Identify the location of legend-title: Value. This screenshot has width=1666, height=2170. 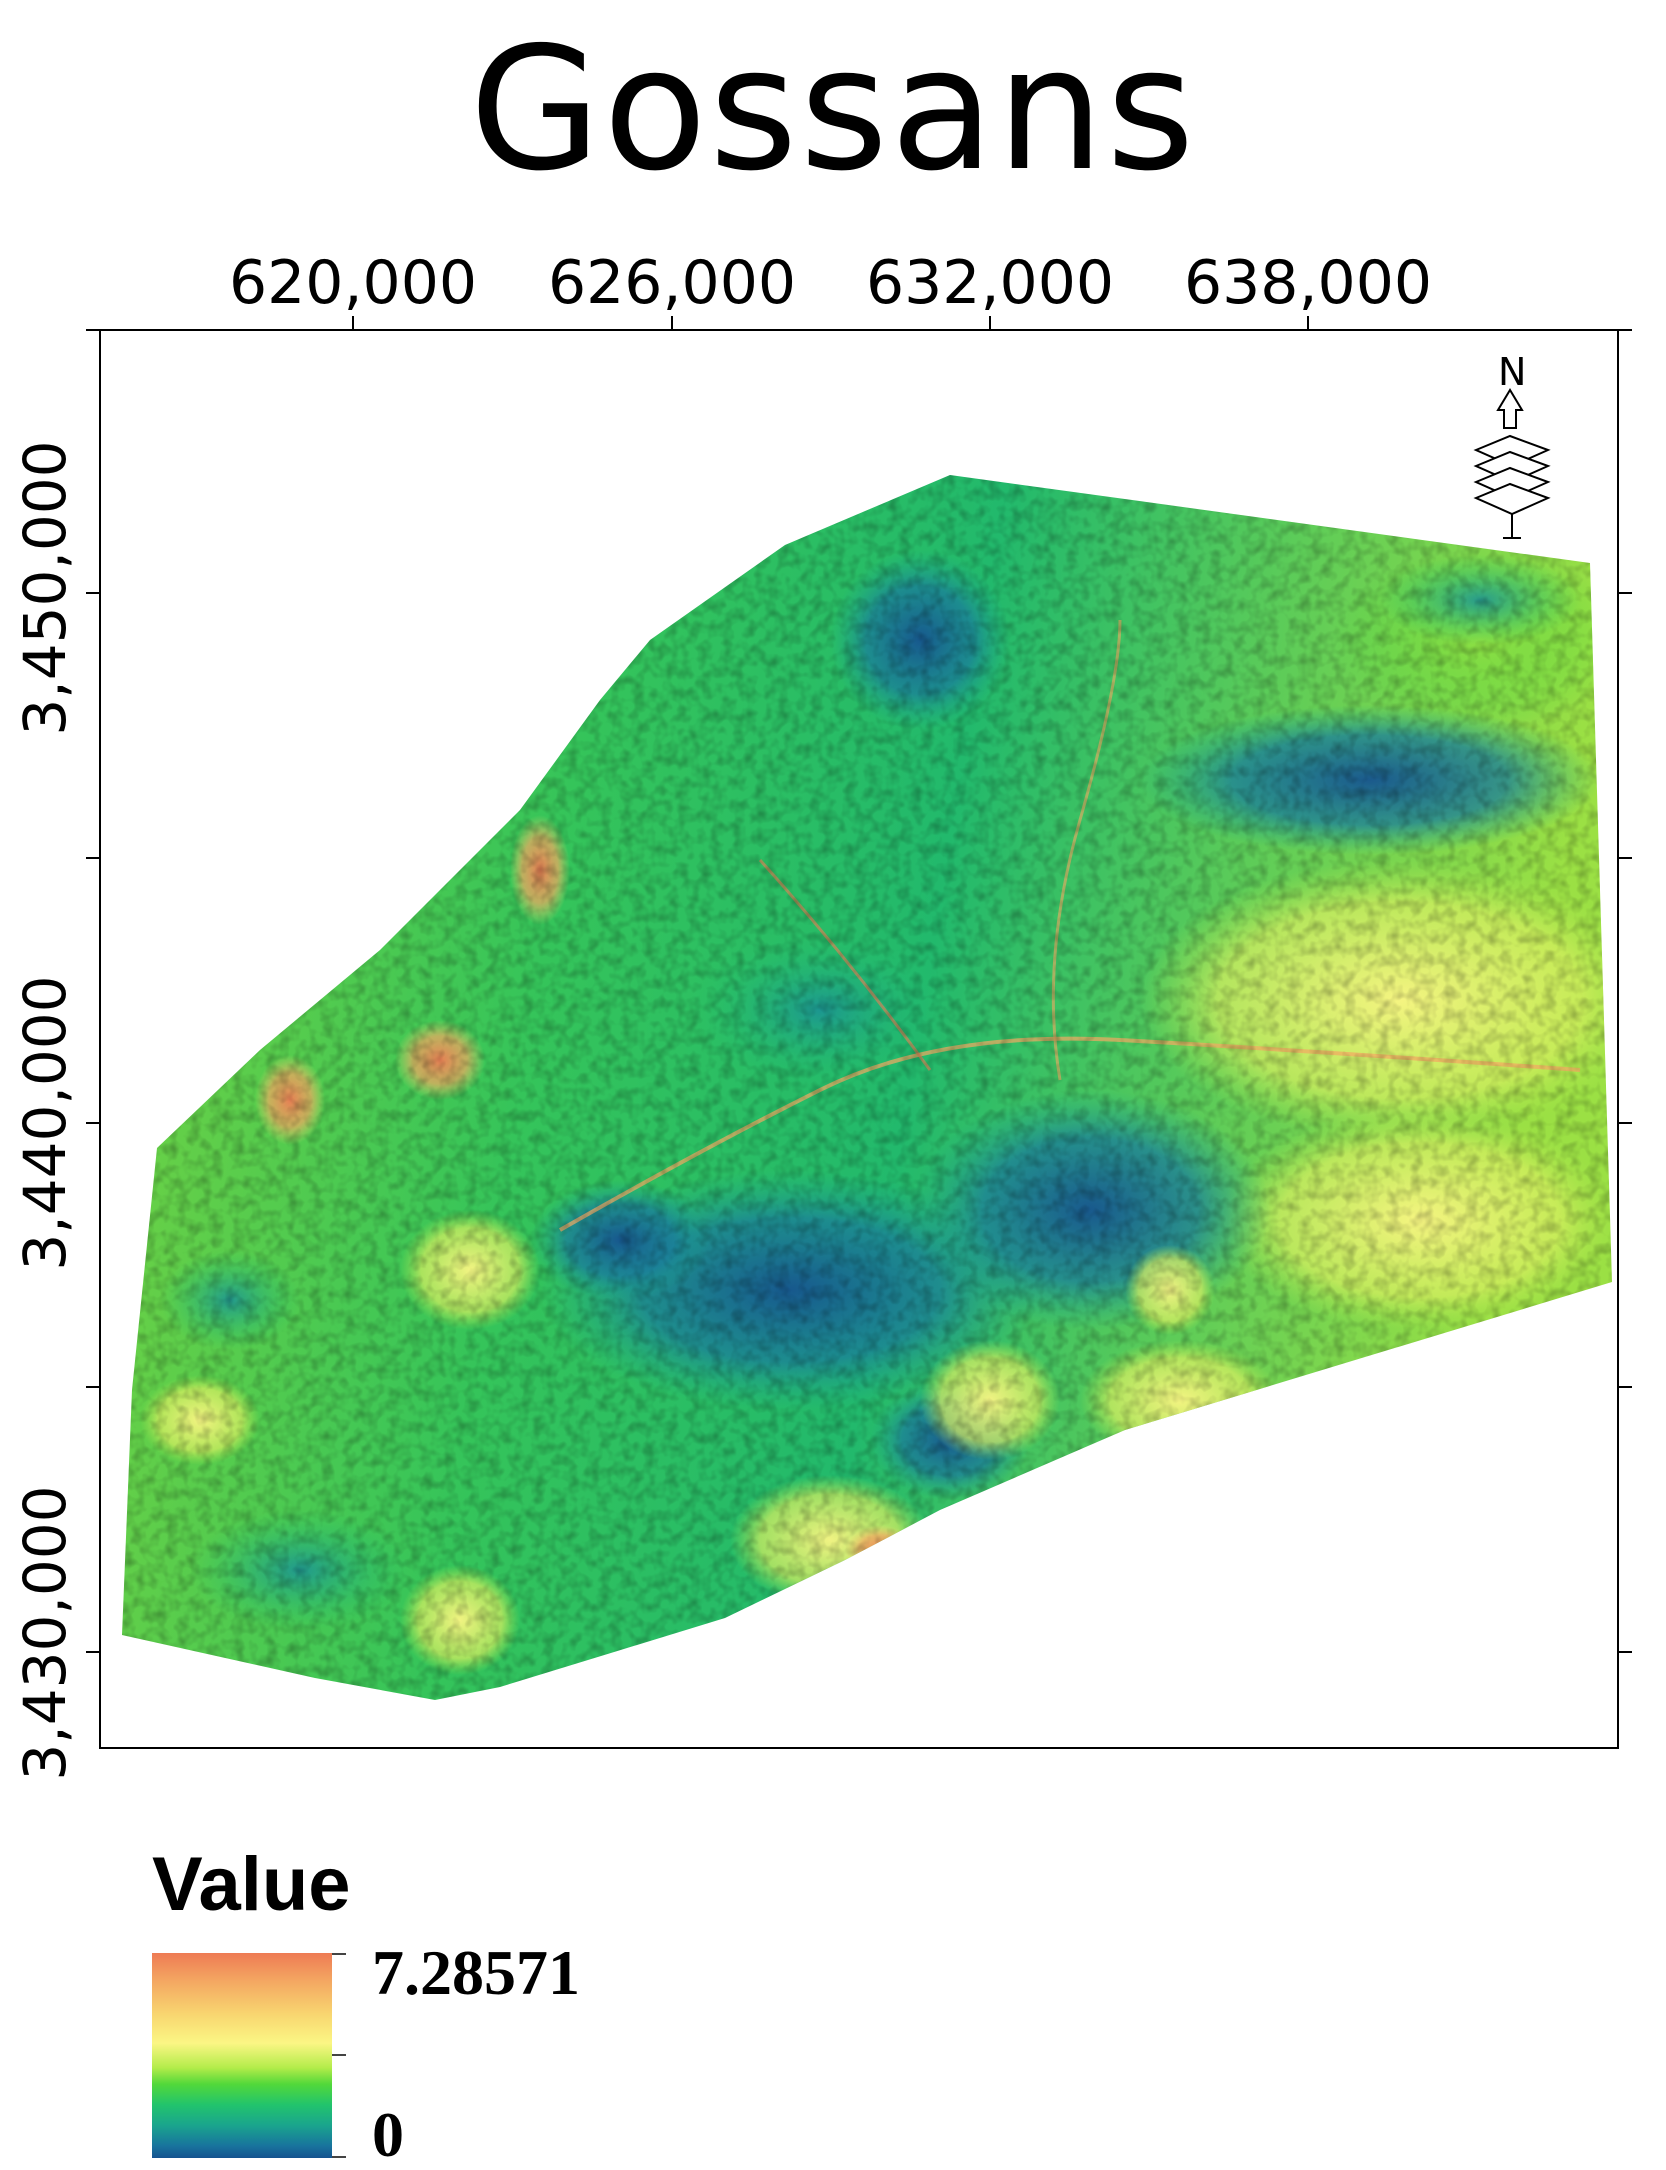
(251, 1884).